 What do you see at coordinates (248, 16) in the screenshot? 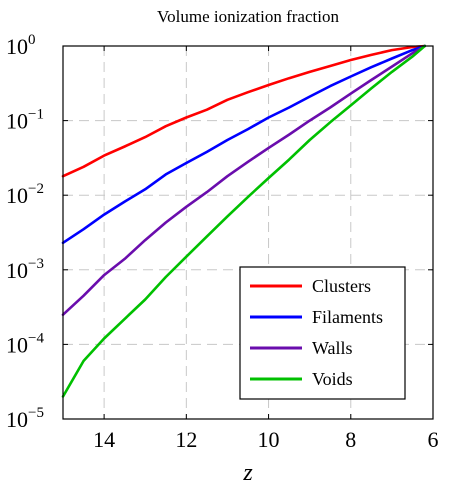
I see `chart-title: Volume ionization fraction` at bounding box center [248, 16].